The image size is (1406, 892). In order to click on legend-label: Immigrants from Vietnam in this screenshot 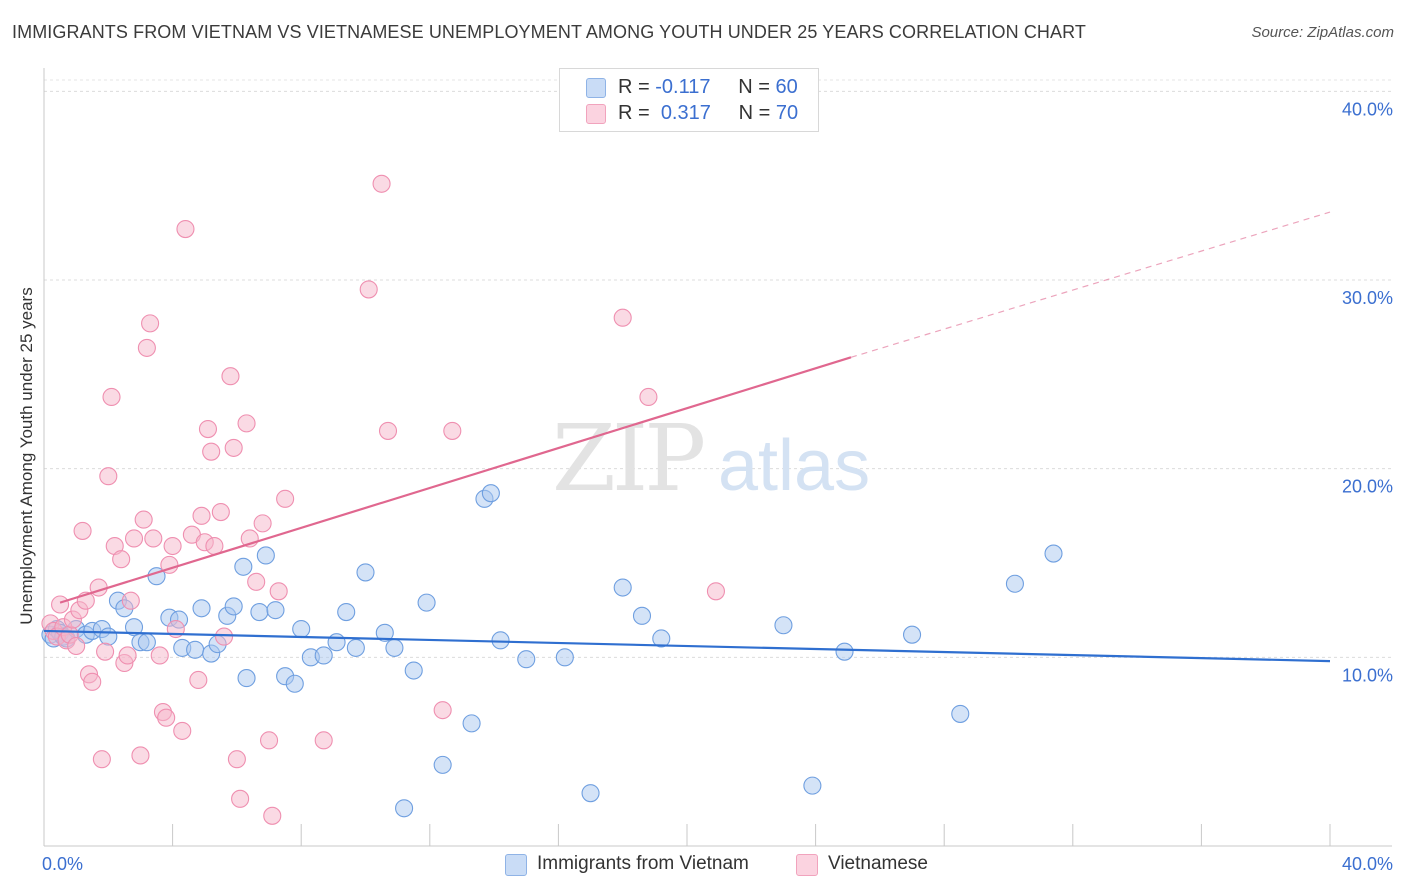, I will do `click(643, 863)`.